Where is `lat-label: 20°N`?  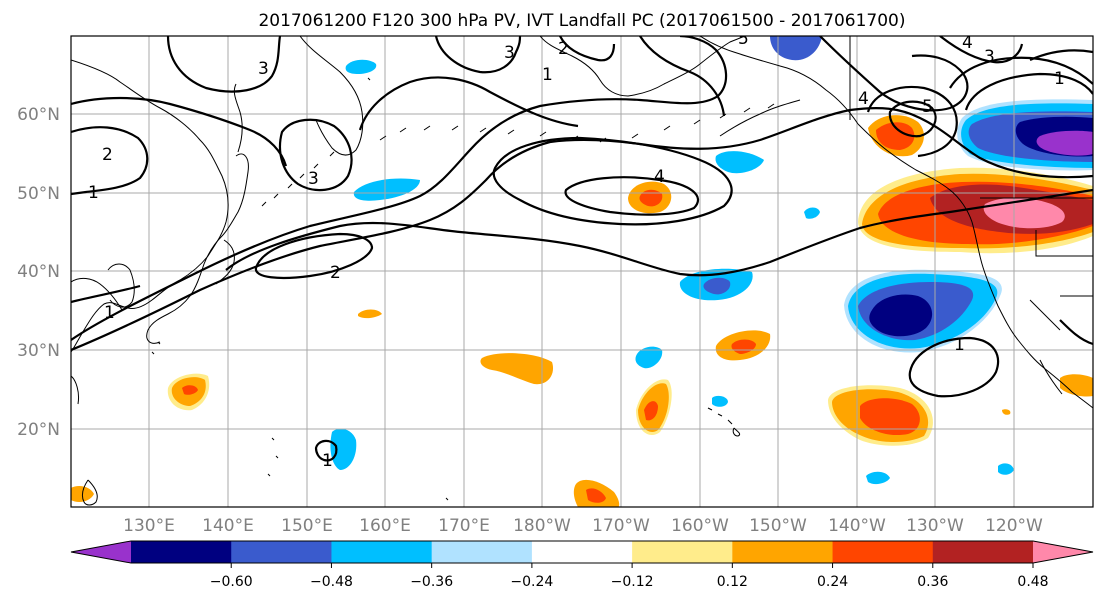
lat-label: 20°N is located at coordinates (38, 430).